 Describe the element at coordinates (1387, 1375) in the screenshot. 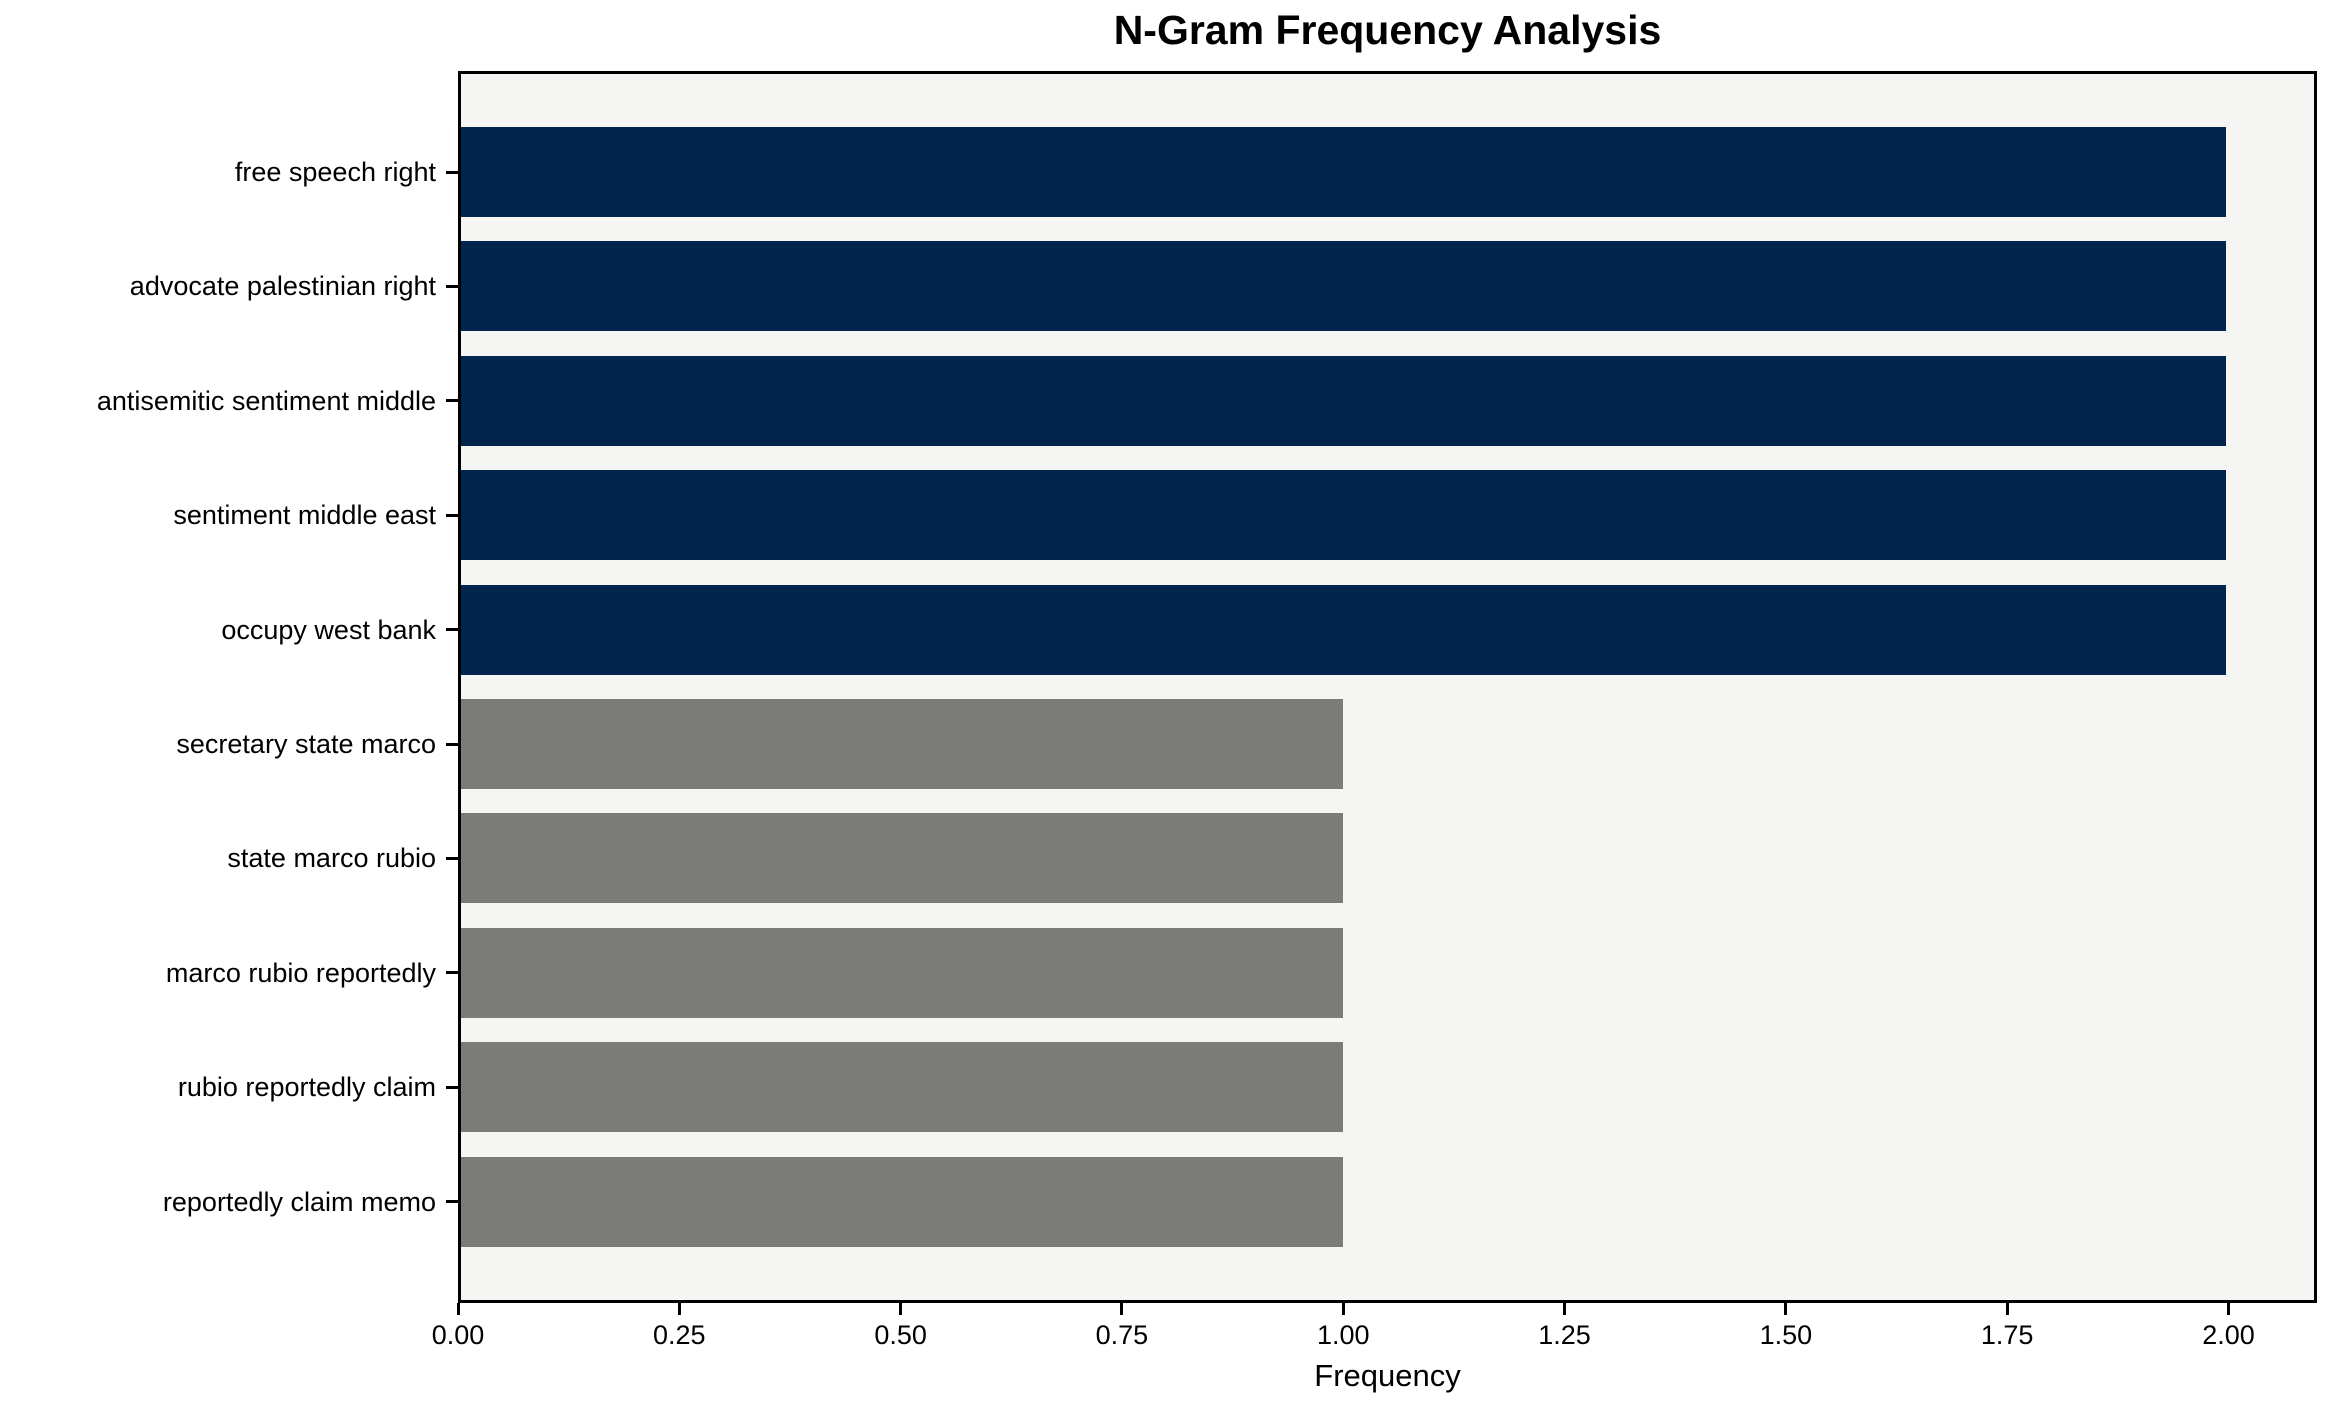

I see `x-axis-label: Frequency` at that location.